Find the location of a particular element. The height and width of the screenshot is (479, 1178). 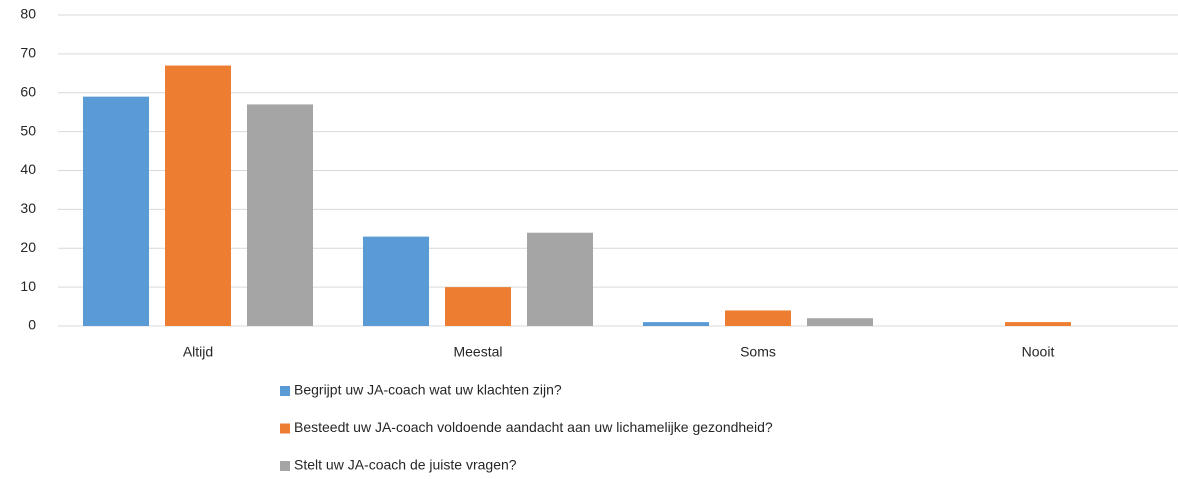

y-tick-label: 50 is located at coordinates (28, 130).